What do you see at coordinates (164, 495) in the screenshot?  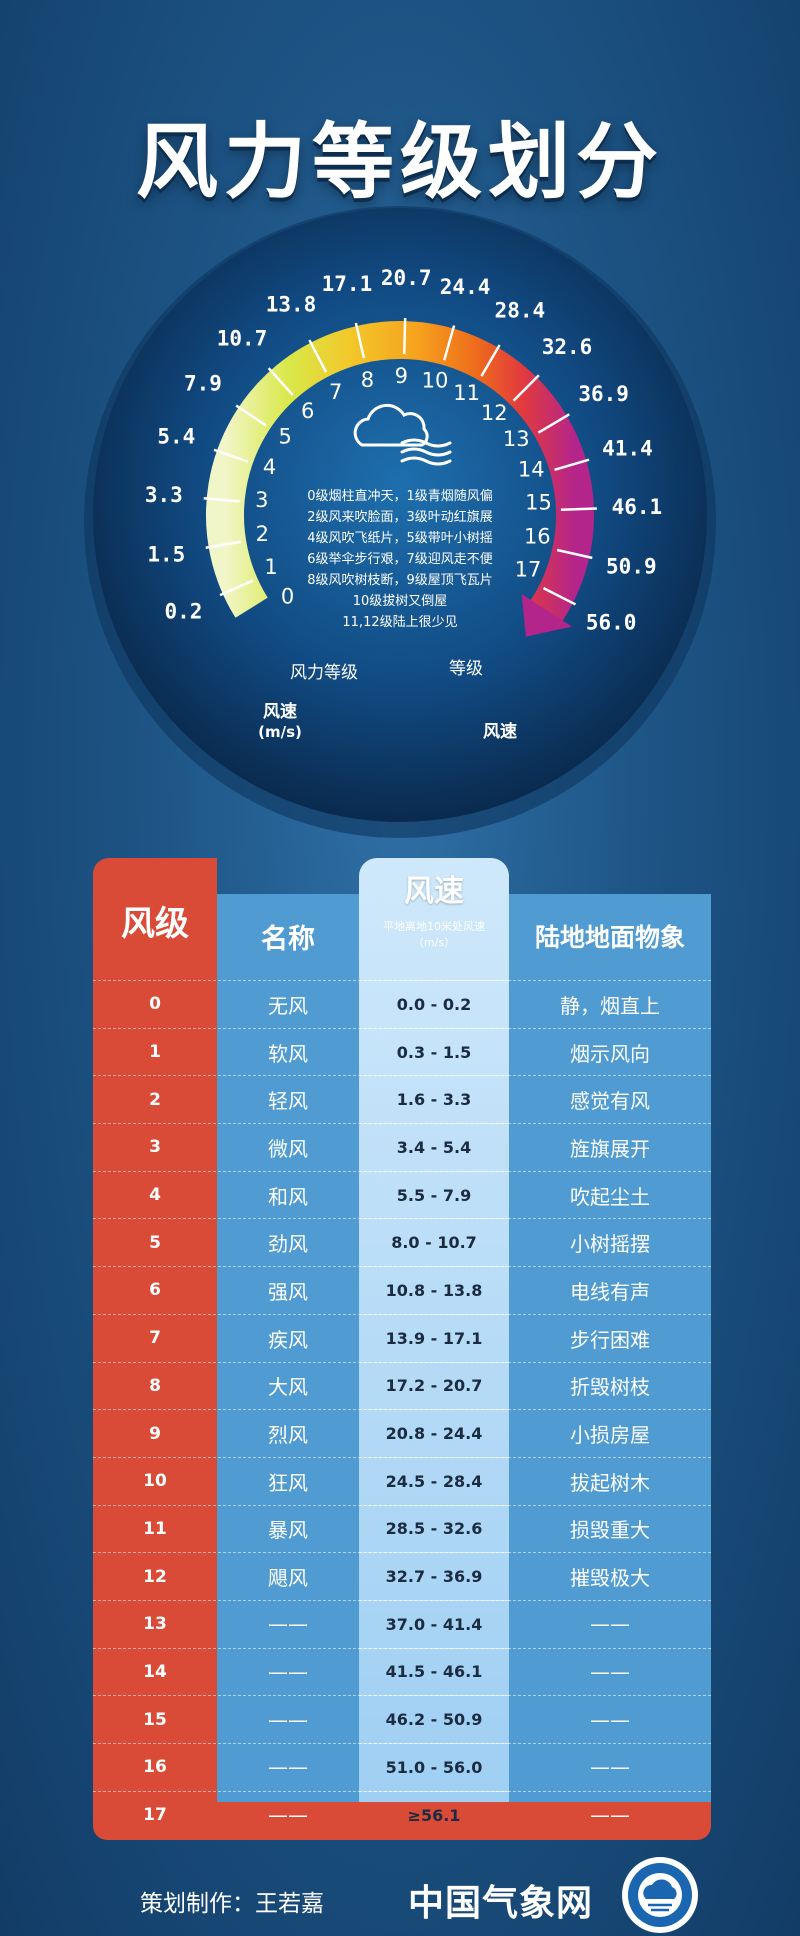 I see `speed-tick-label: 3.3` at bounding box center [164, 495].